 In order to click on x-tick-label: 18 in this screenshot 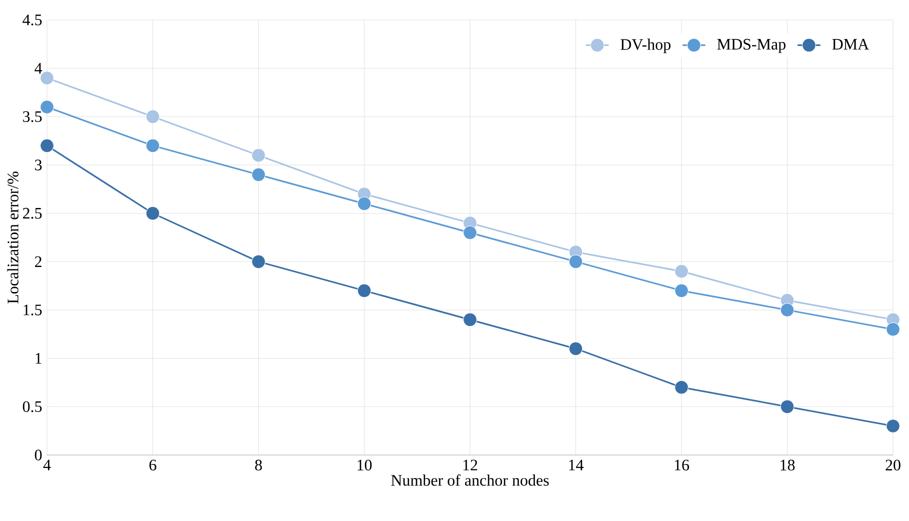, I will do `click(787, 465)`.